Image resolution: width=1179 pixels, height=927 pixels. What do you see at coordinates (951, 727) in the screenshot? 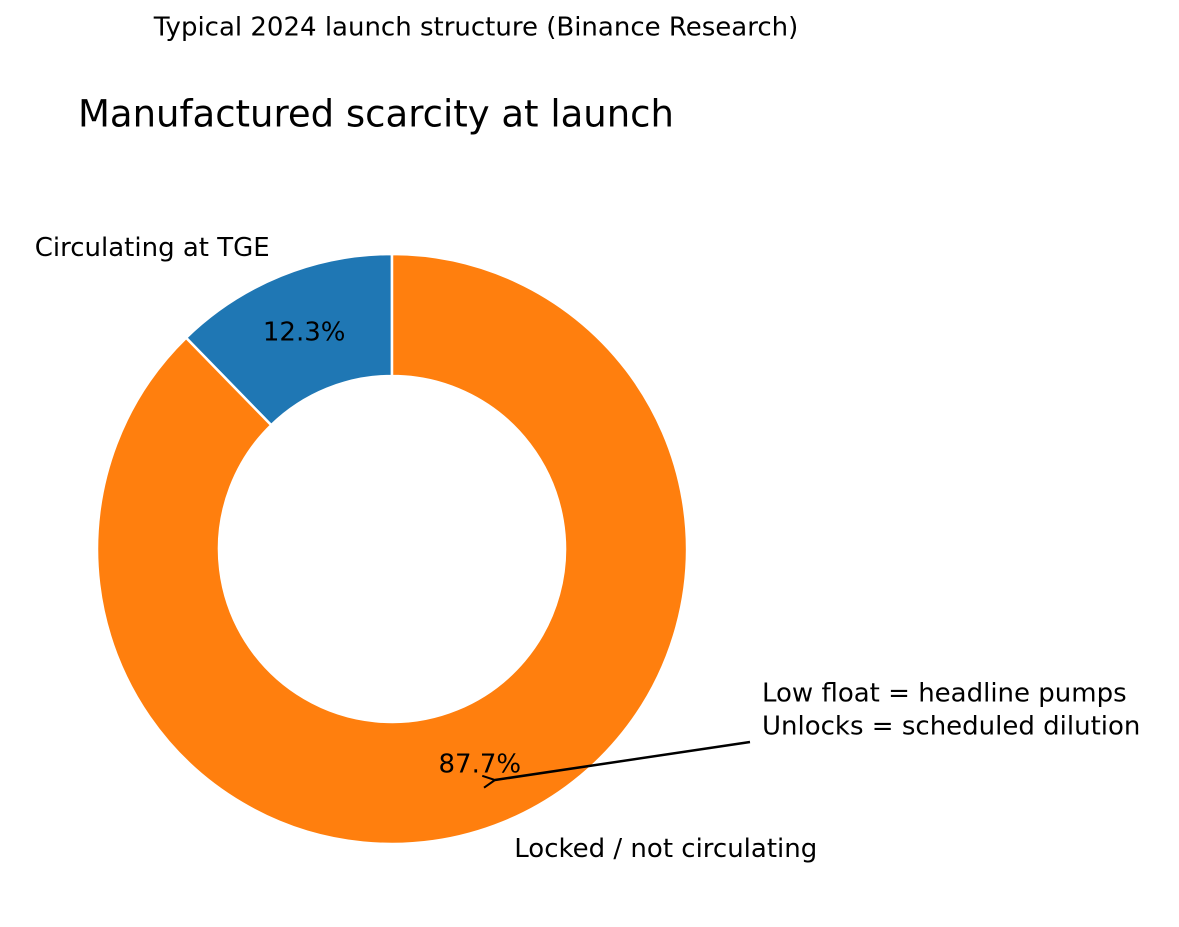
I see `annotation: Unlocks = scheduled dilution` at bounding box center [951, 727].